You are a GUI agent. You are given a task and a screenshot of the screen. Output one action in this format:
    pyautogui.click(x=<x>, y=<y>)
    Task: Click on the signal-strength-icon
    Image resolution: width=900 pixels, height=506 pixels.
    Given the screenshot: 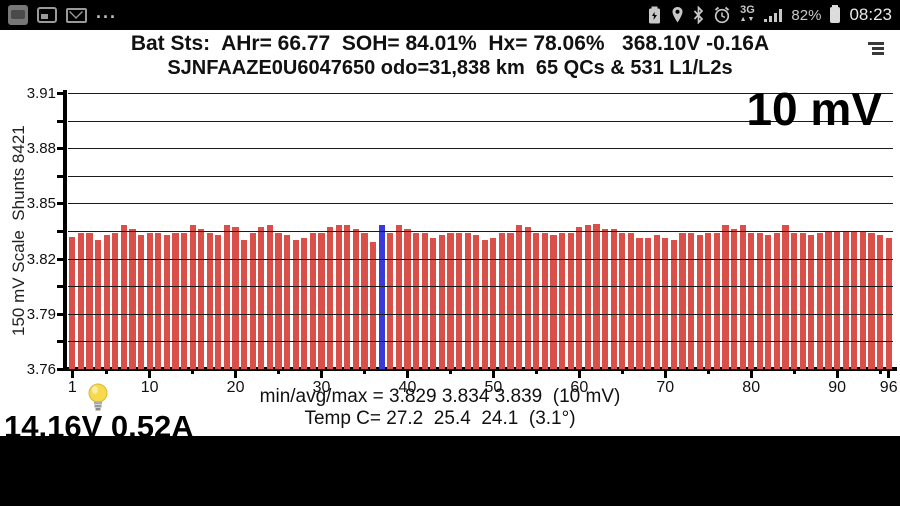 What is the action you would take?
    pyautogui.click(x=773, y=15)
    